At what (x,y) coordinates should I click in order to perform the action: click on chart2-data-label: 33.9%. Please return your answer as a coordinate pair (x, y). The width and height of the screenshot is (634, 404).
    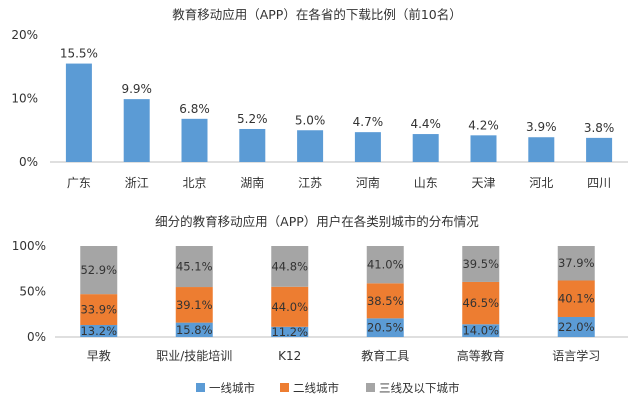
    Looking at the image, I should click on (98, 310).